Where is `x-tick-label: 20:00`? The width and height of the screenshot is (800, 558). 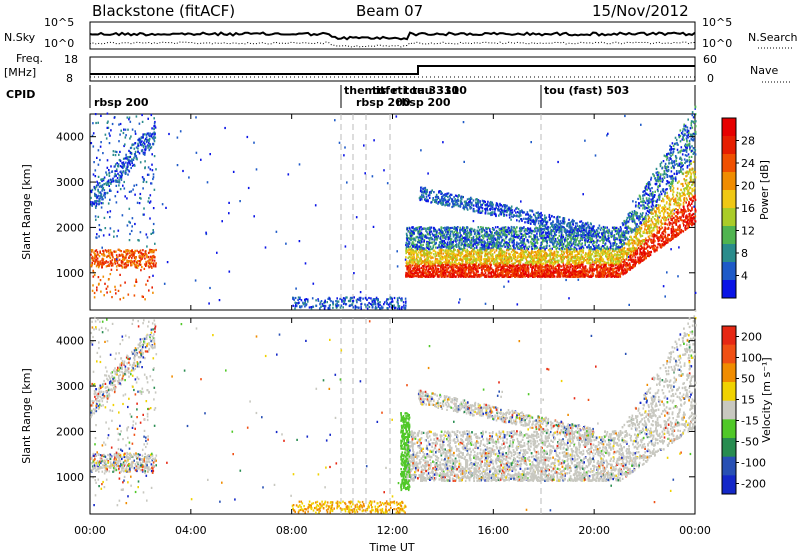
x-tick-label: 20:00 is located at coordinates (594, 530).